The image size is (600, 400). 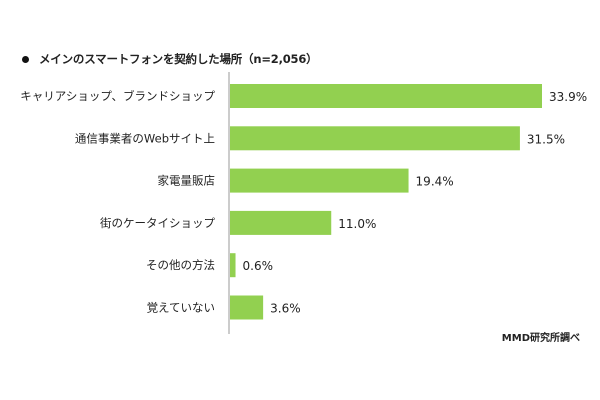 What do you see at coordinates (180, 265) in the screenshot?
I see `category-label: その他の方法` at bounding box center [180, 265].